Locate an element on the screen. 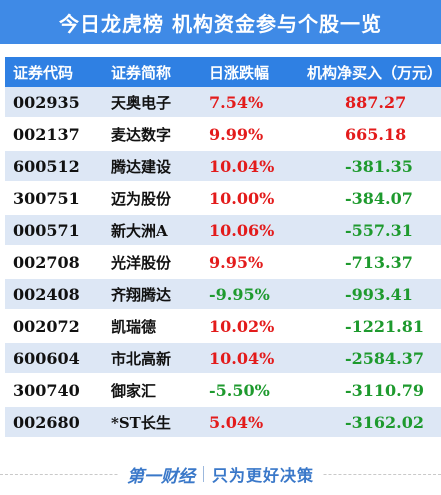 This screenshot has height=495, width=441. cell-net-buy: -713.37 is located at coordinates (379, 262).